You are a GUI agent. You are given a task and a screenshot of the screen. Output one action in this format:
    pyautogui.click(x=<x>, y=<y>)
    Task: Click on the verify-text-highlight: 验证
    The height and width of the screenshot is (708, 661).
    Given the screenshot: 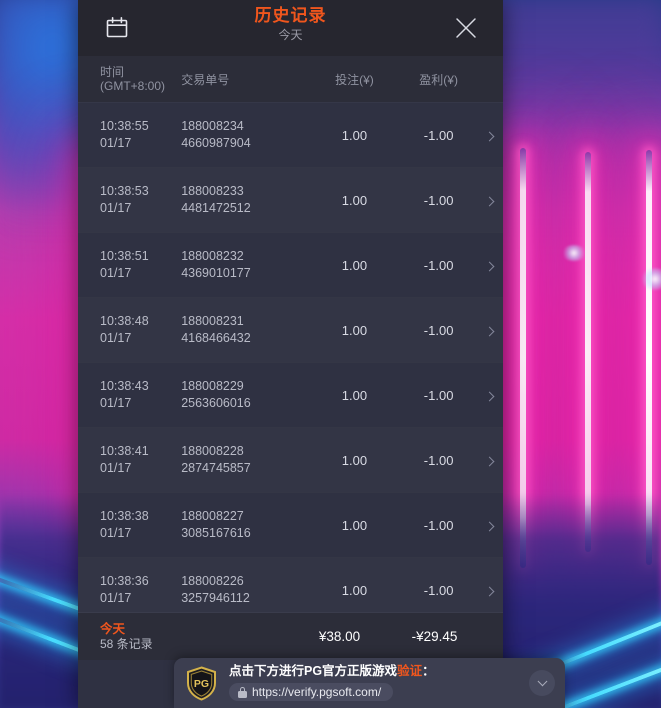 What is the action you would take?
    pyautogui.click(x=410, y=671)
    